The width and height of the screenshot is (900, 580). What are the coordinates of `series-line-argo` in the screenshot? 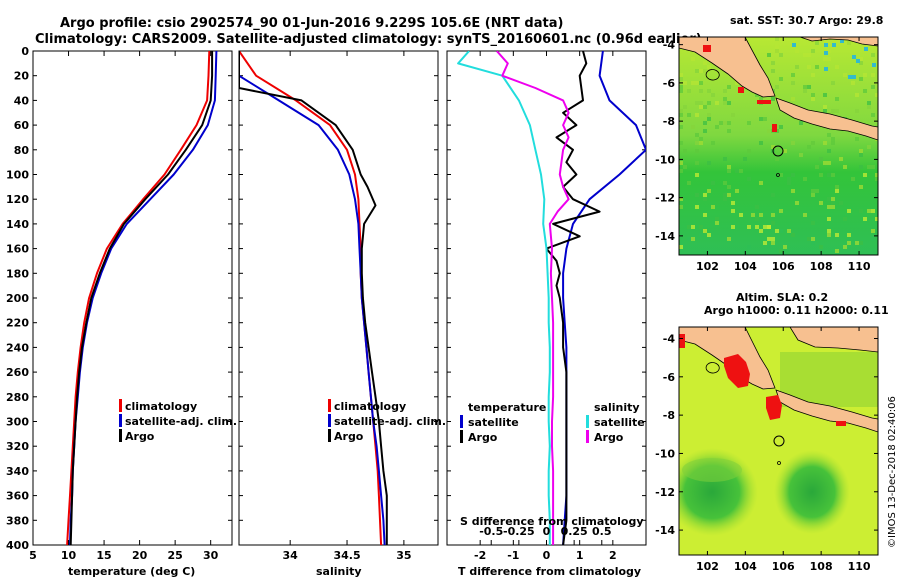 It's located at (141, 298).